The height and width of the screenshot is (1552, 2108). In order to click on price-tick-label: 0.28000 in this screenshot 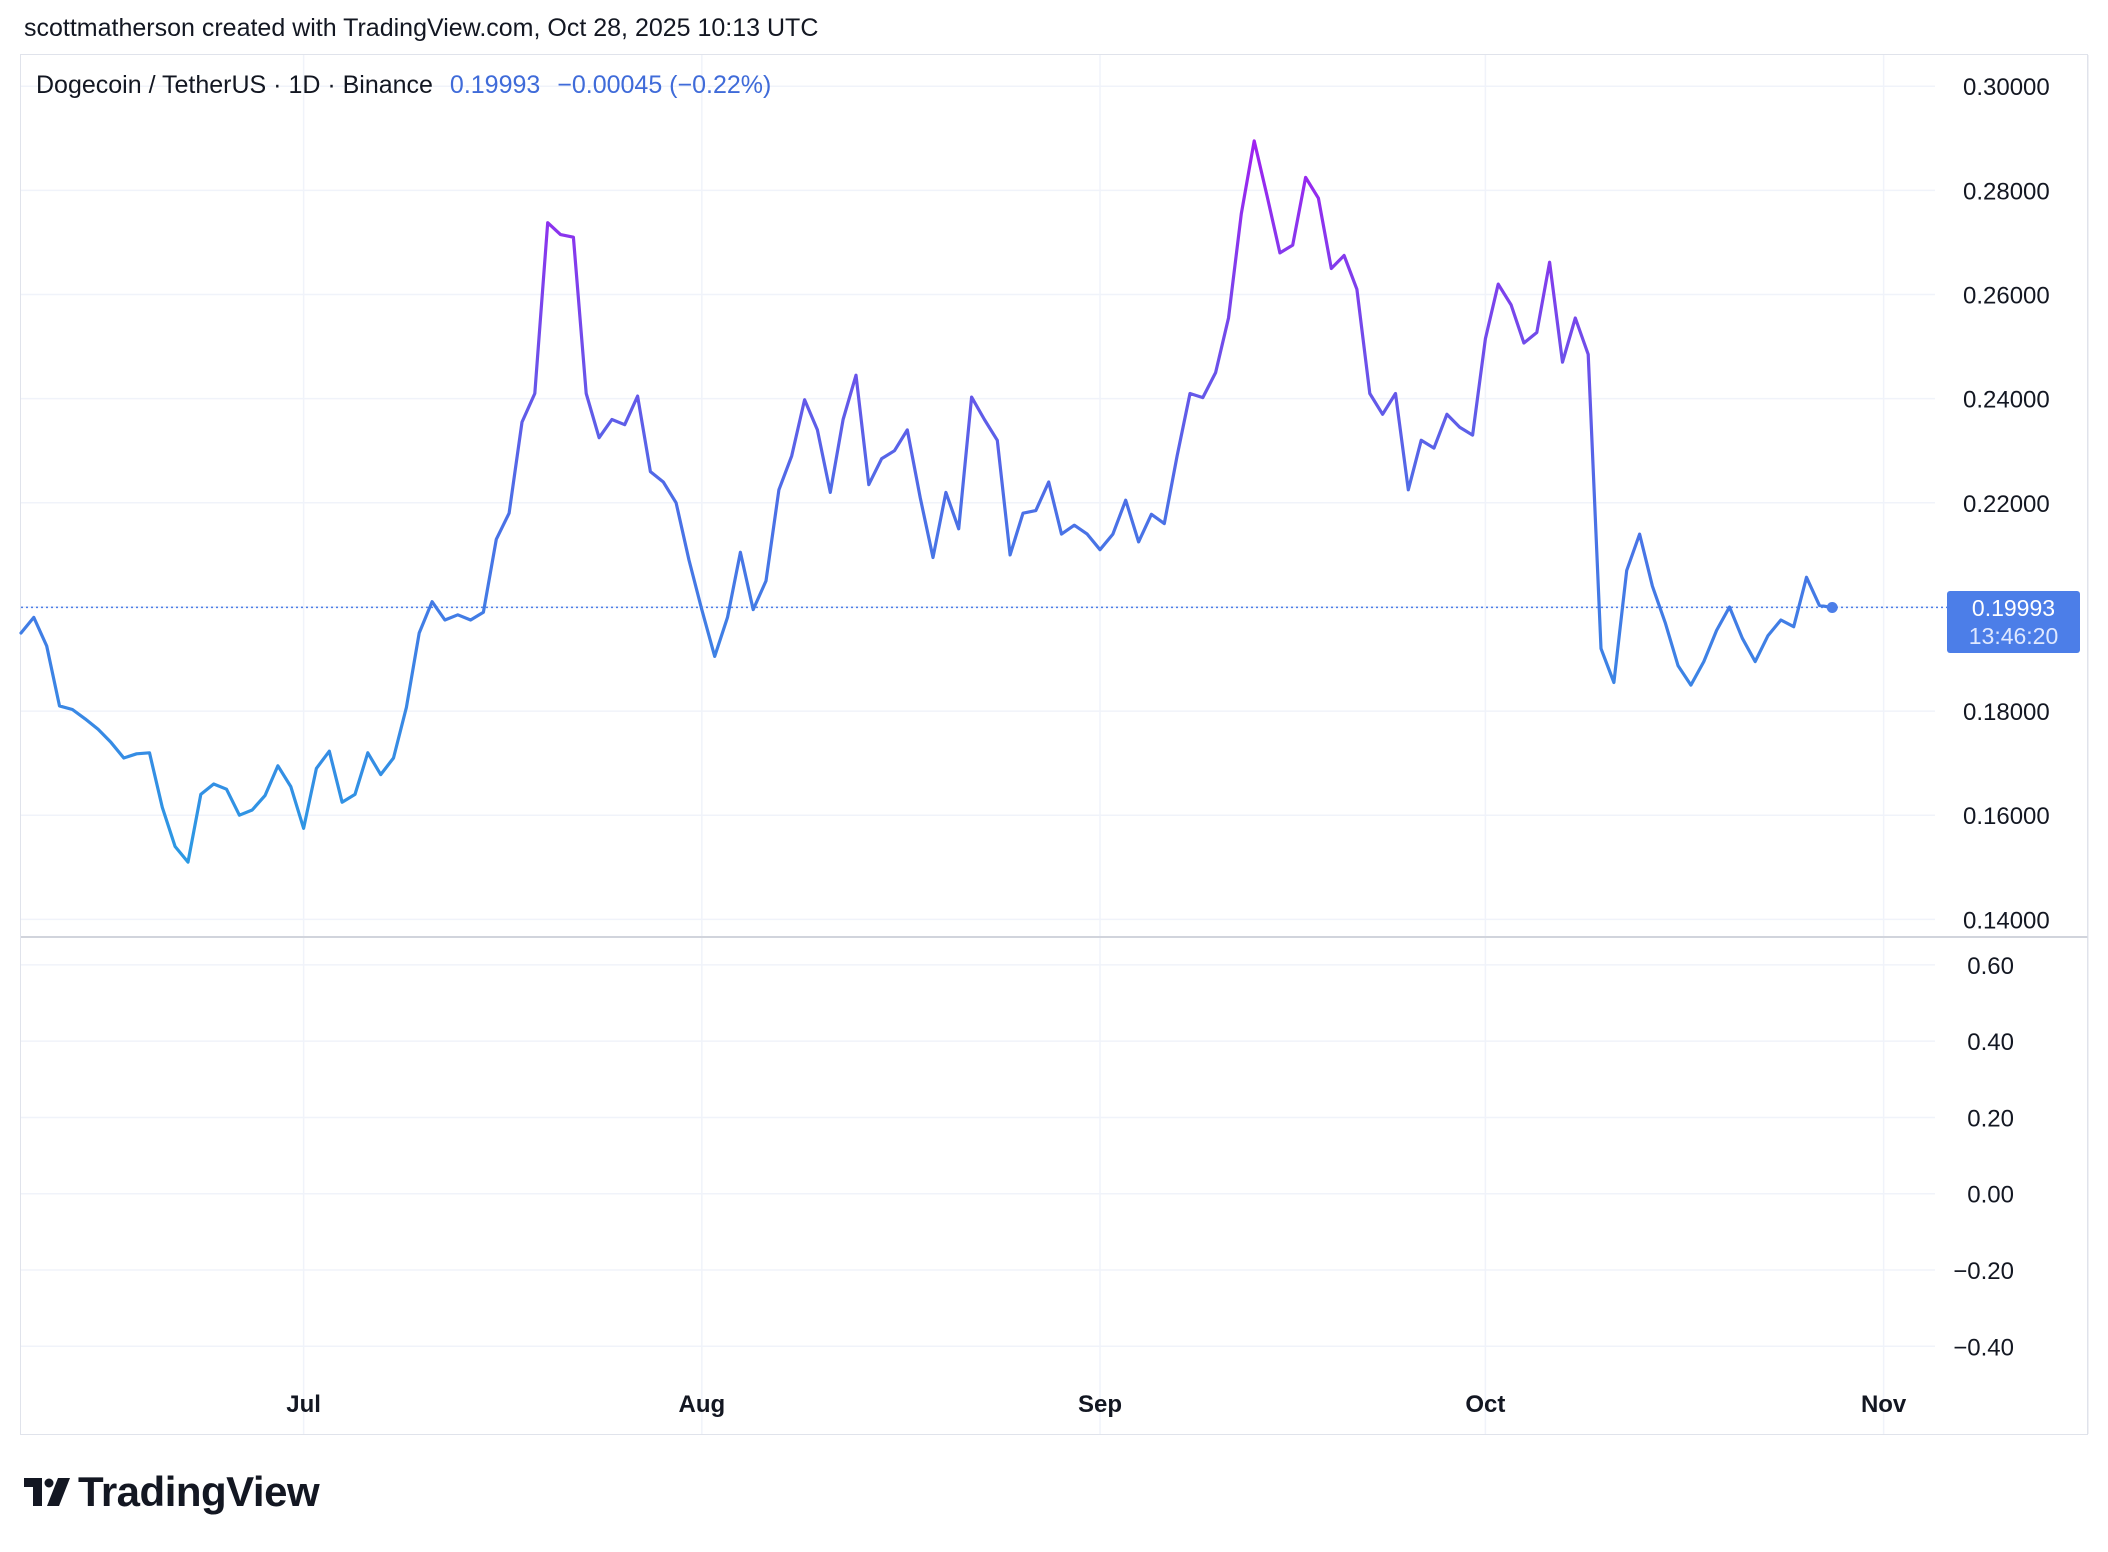, I will do `click(2006, 191)`.